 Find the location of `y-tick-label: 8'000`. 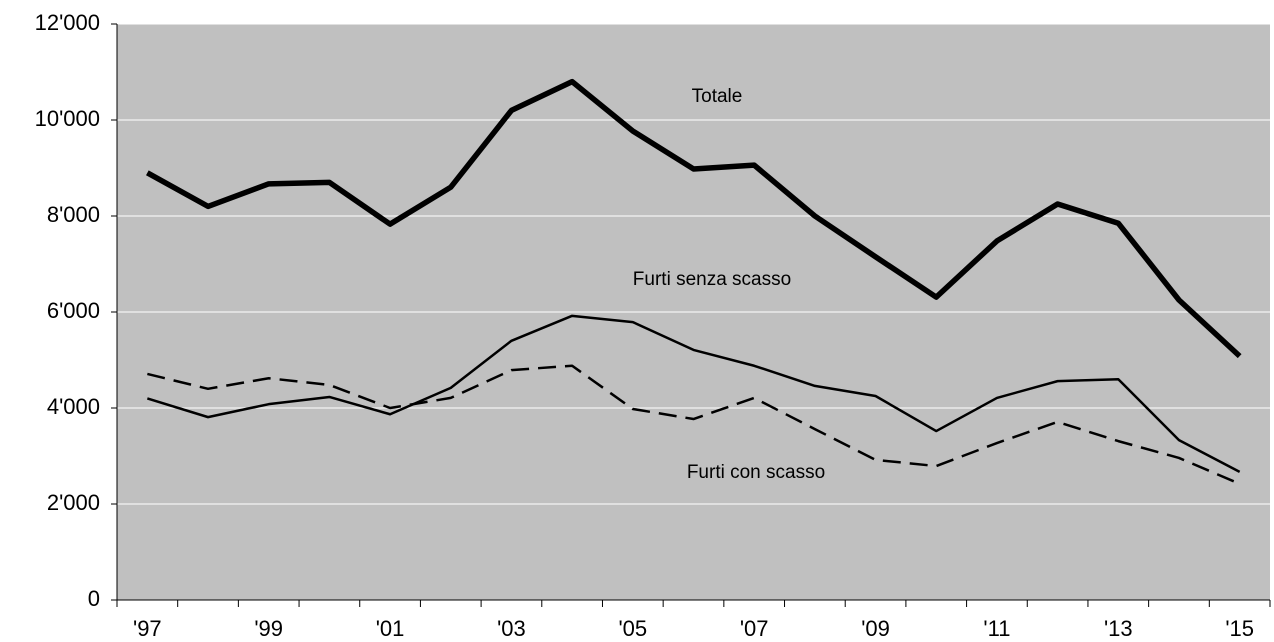

y-tick-label: 8'000 is located at coordinates (73, 214).